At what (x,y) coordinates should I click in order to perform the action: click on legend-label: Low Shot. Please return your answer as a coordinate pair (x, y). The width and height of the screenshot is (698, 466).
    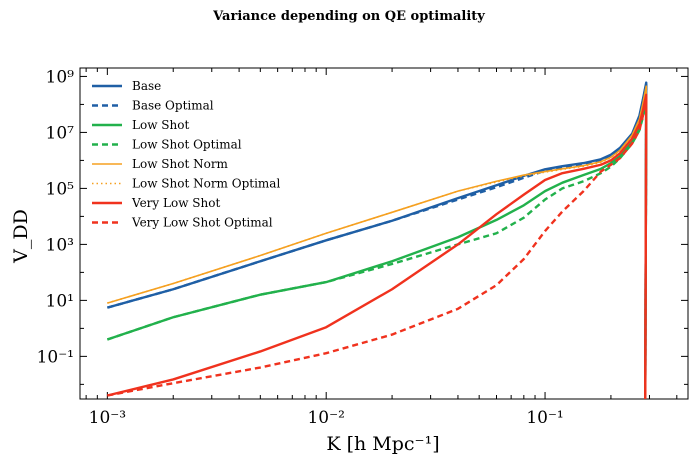
    Looking at the image, I should click on (160, 125).